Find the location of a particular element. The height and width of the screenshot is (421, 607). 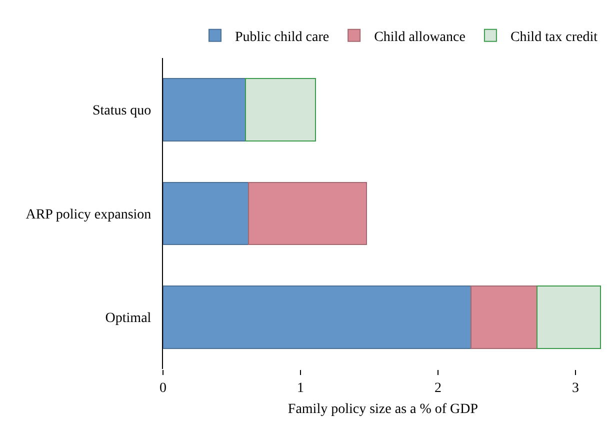

x-tick-label: 2 is located at coordinates (438, 388).